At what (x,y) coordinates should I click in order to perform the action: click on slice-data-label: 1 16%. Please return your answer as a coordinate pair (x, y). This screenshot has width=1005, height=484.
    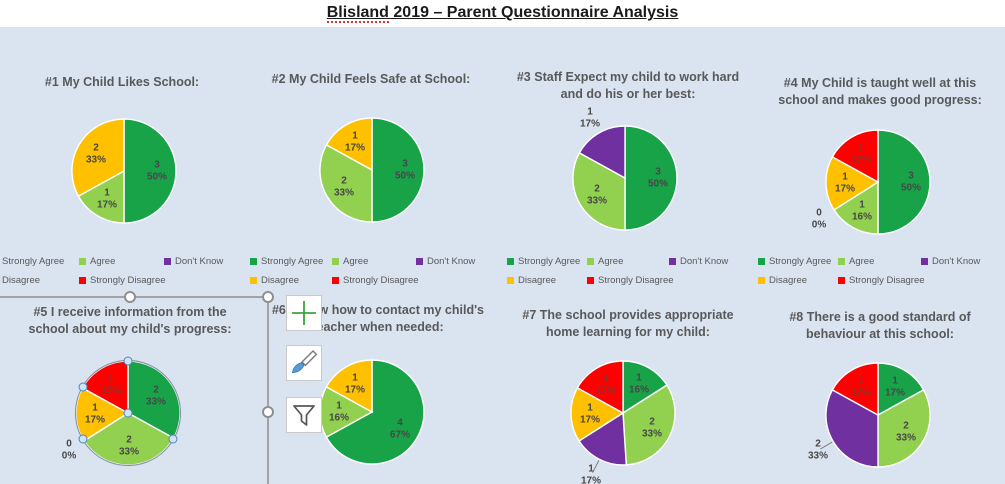
    Looking at the image, I should click on (639, 384).